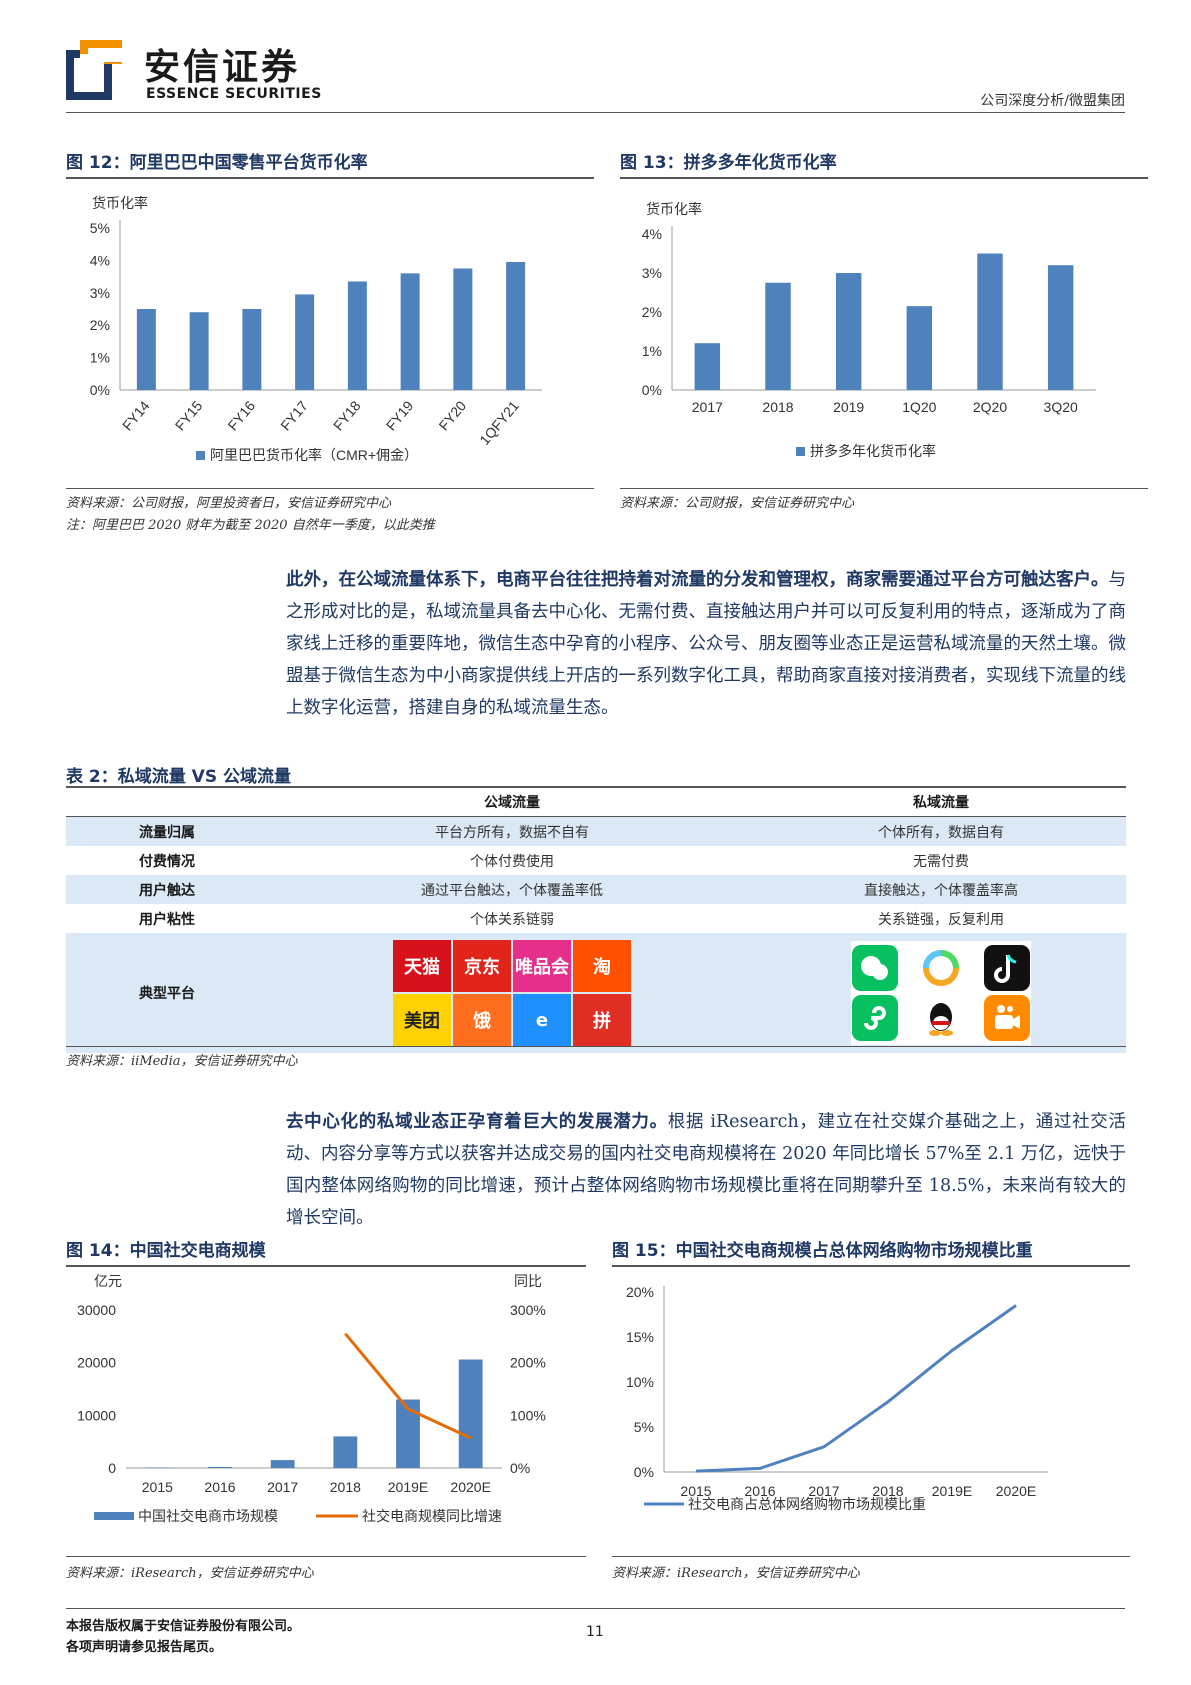 This screenshot has width=1191, height=1685. Describe the element at coordinates (250, 525) in the screenshot. I see `fig12-note: 注：阿里巴巴 2020 财年为截至 2020 自然年一季度，以此类推` at that location.